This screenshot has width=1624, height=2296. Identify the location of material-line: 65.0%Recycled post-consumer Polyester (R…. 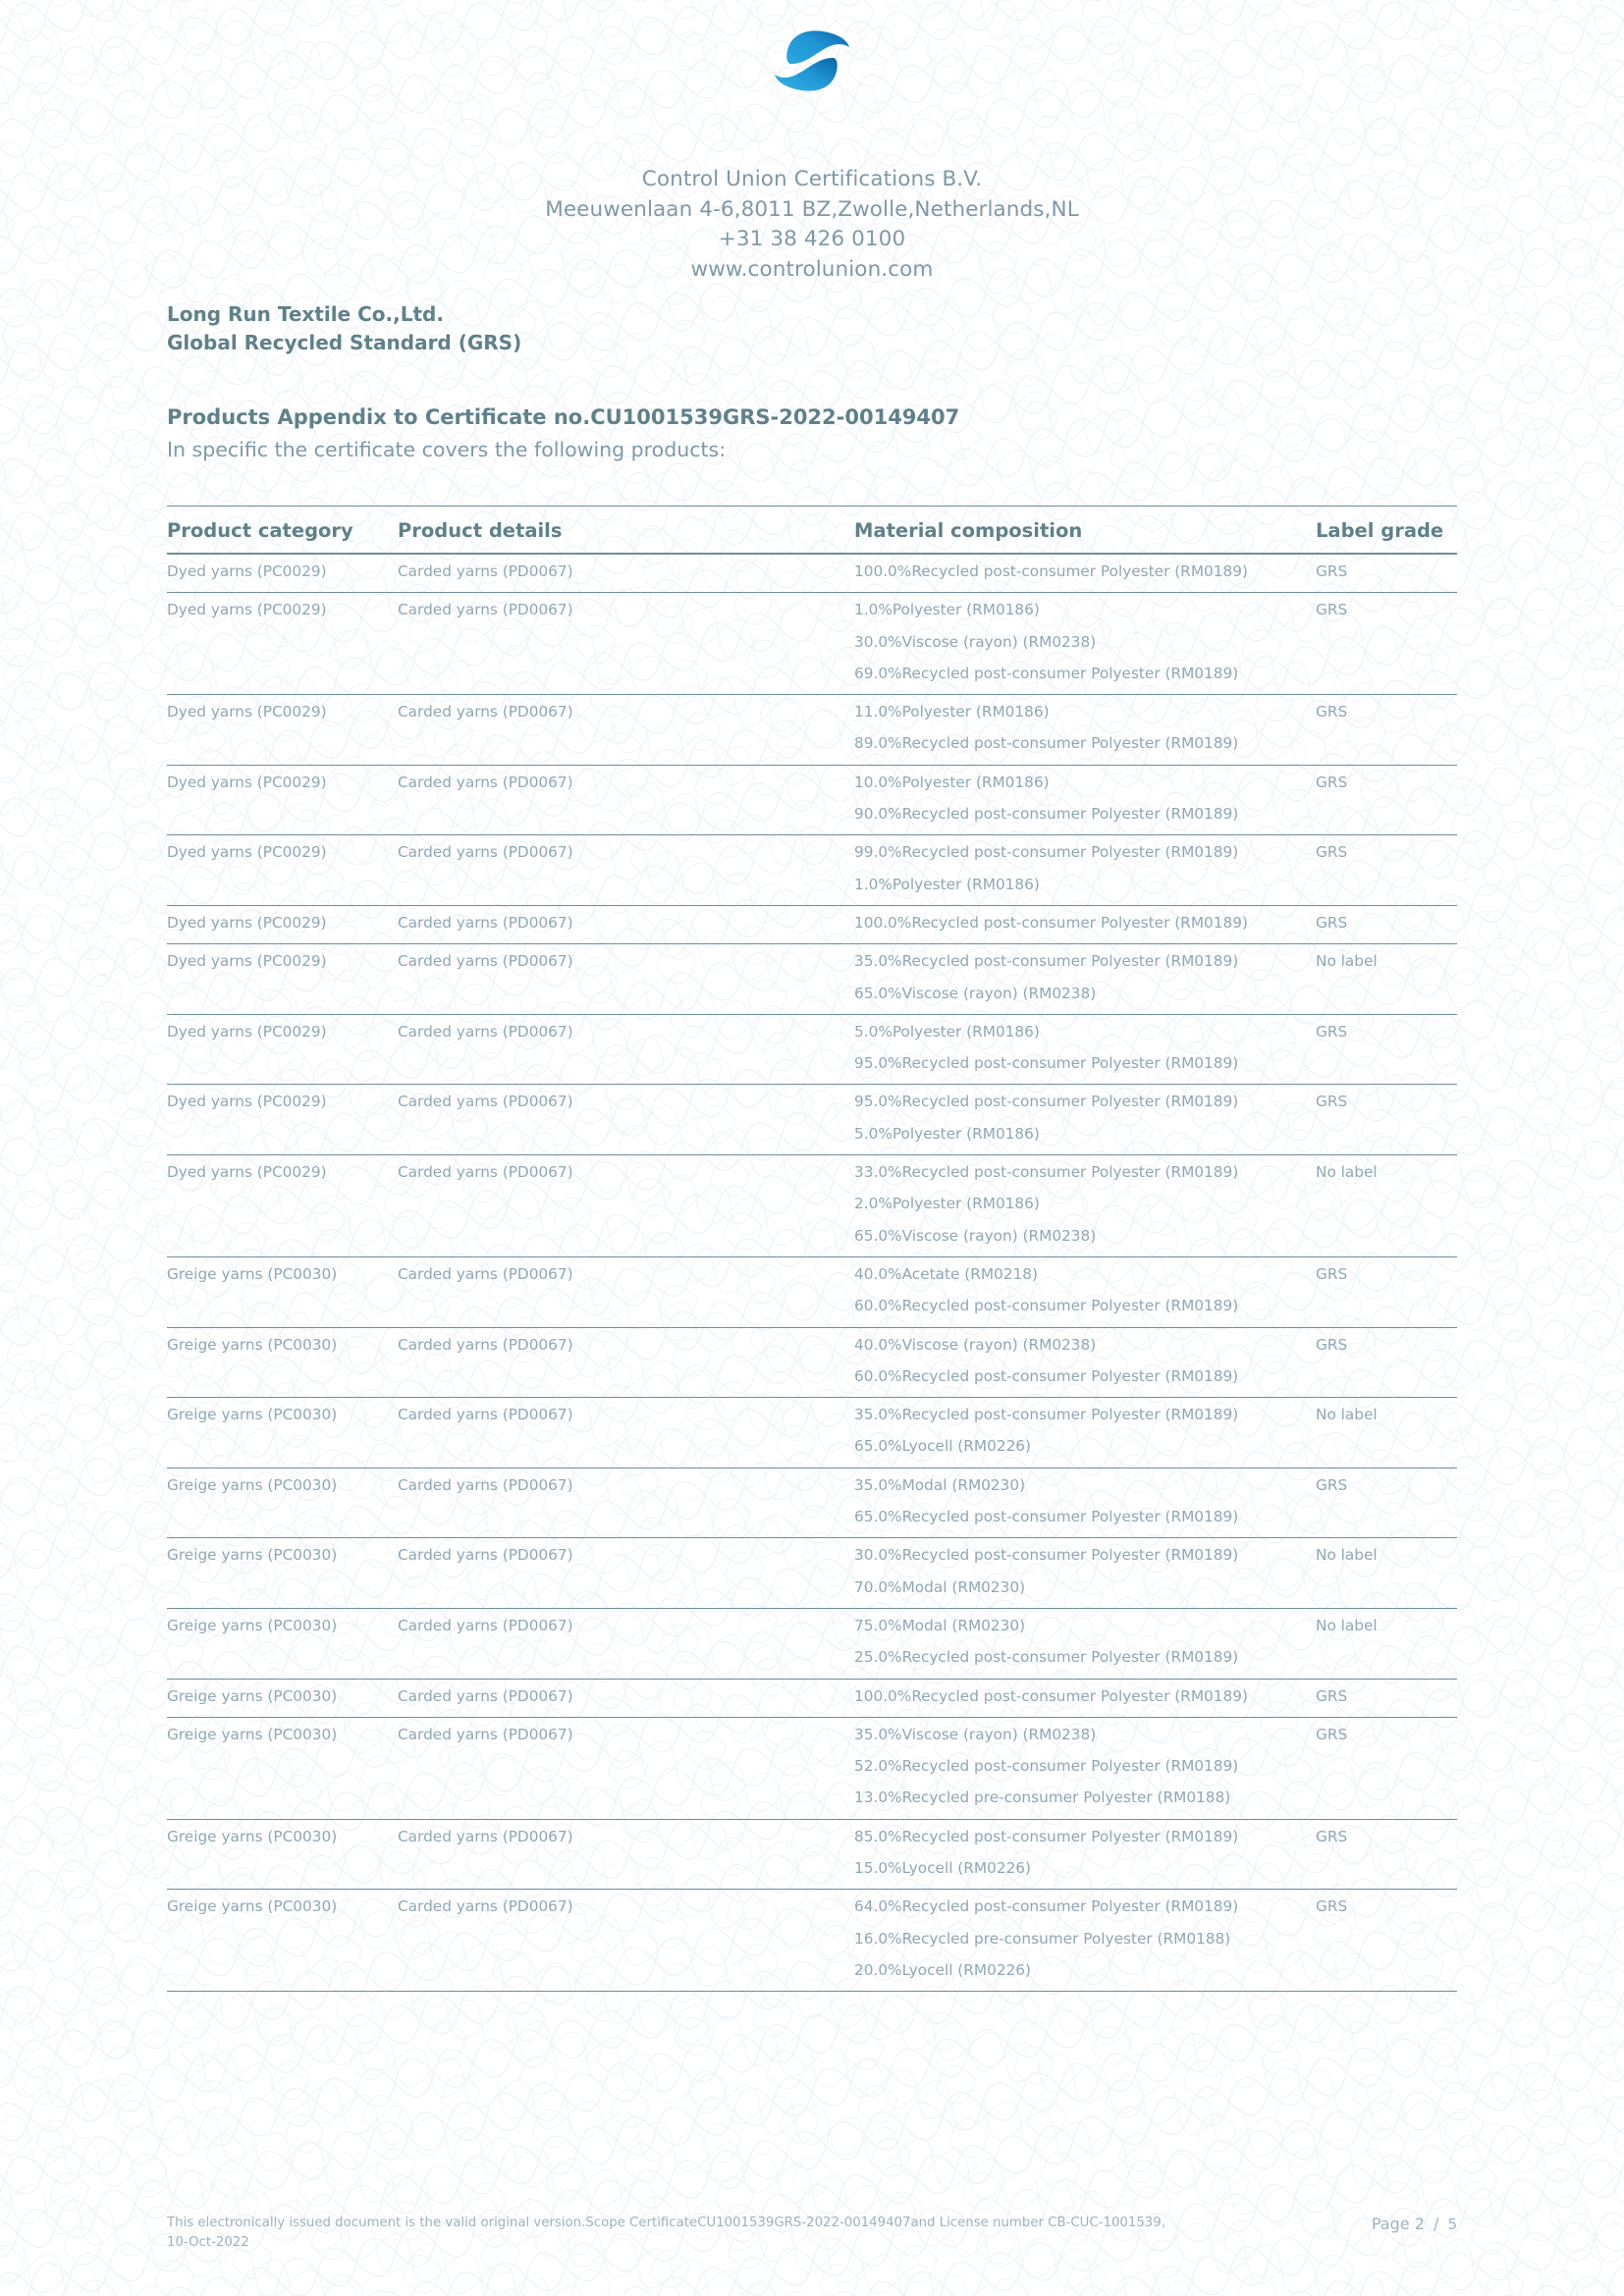
(1046, 1517).